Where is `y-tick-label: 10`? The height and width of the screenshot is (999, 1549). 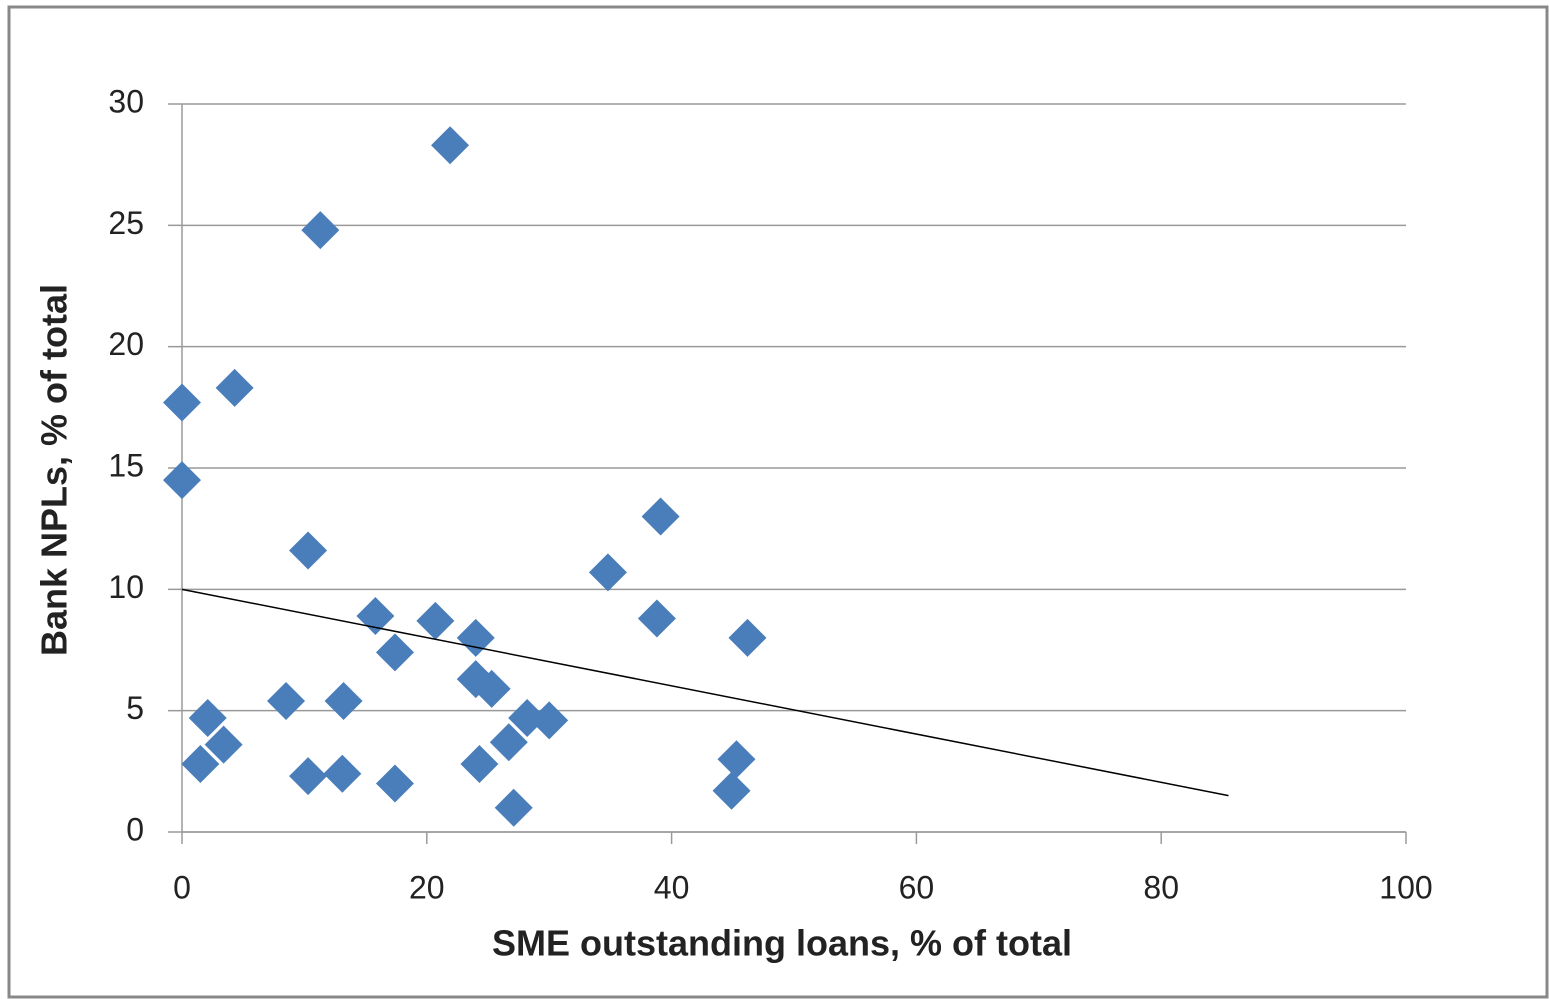
y-tick-label: 10 is located at coordinates (126, 587).